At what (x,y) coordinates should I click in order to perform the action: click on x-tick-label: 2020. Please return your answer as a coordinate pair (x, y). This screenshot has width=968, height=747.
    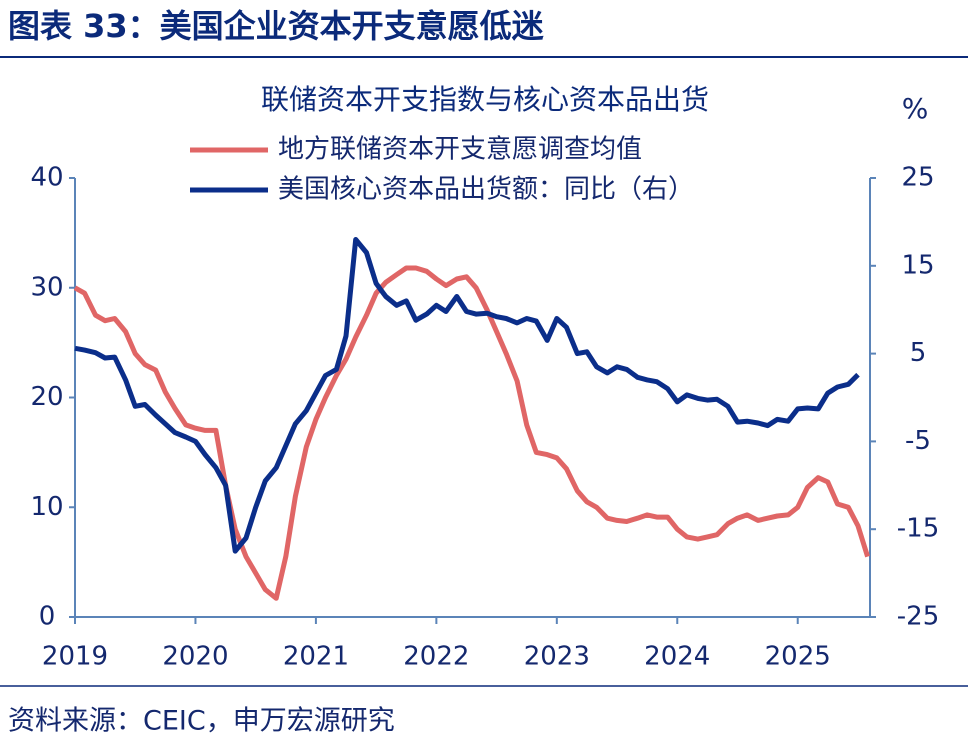
    Looking at the image, I should click on (195, 657).